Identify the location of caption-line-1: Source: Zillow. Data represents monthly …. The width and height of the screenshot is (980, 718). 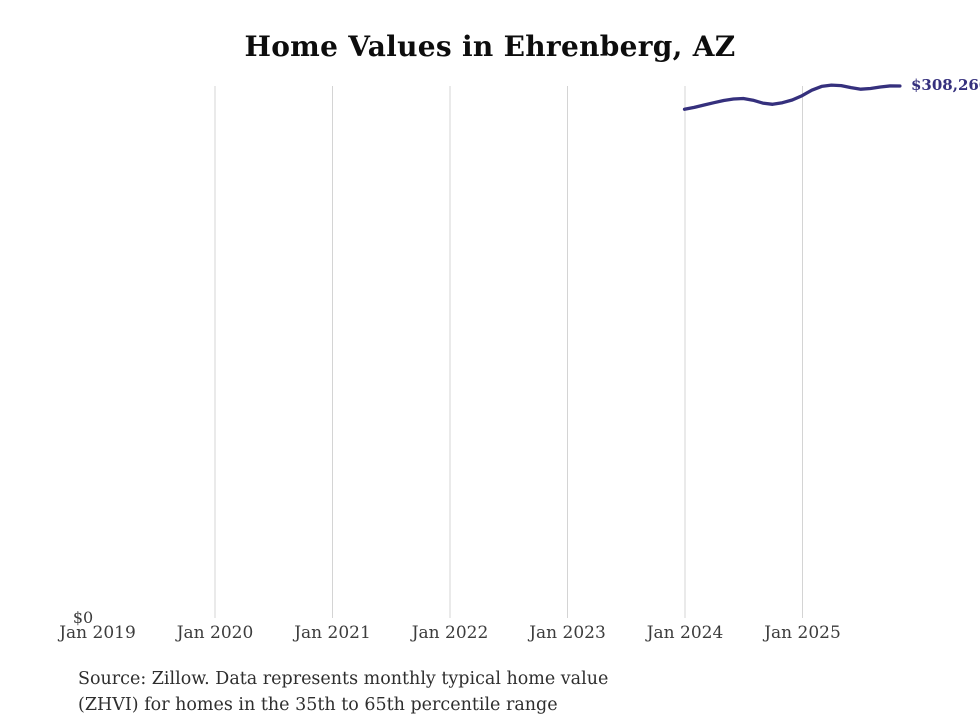
(343, 679).